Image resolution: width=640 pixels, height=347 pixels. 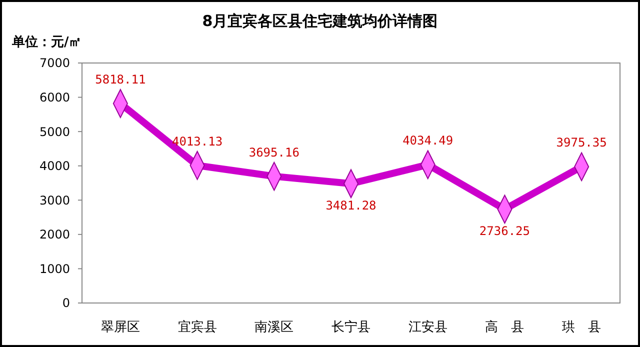 I want to click on y-tick-label: 2000, so click(x=54, y=235).